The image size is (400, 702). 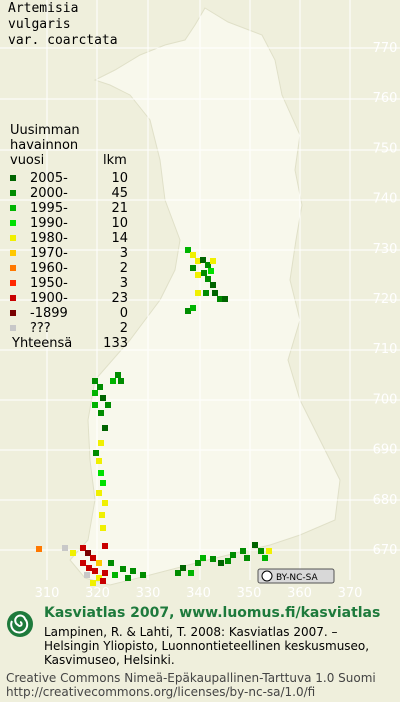 What do you see at coordinates (385, 399) in the screenshot?
I see `y-label: 700` at bounding box center [385, 399].